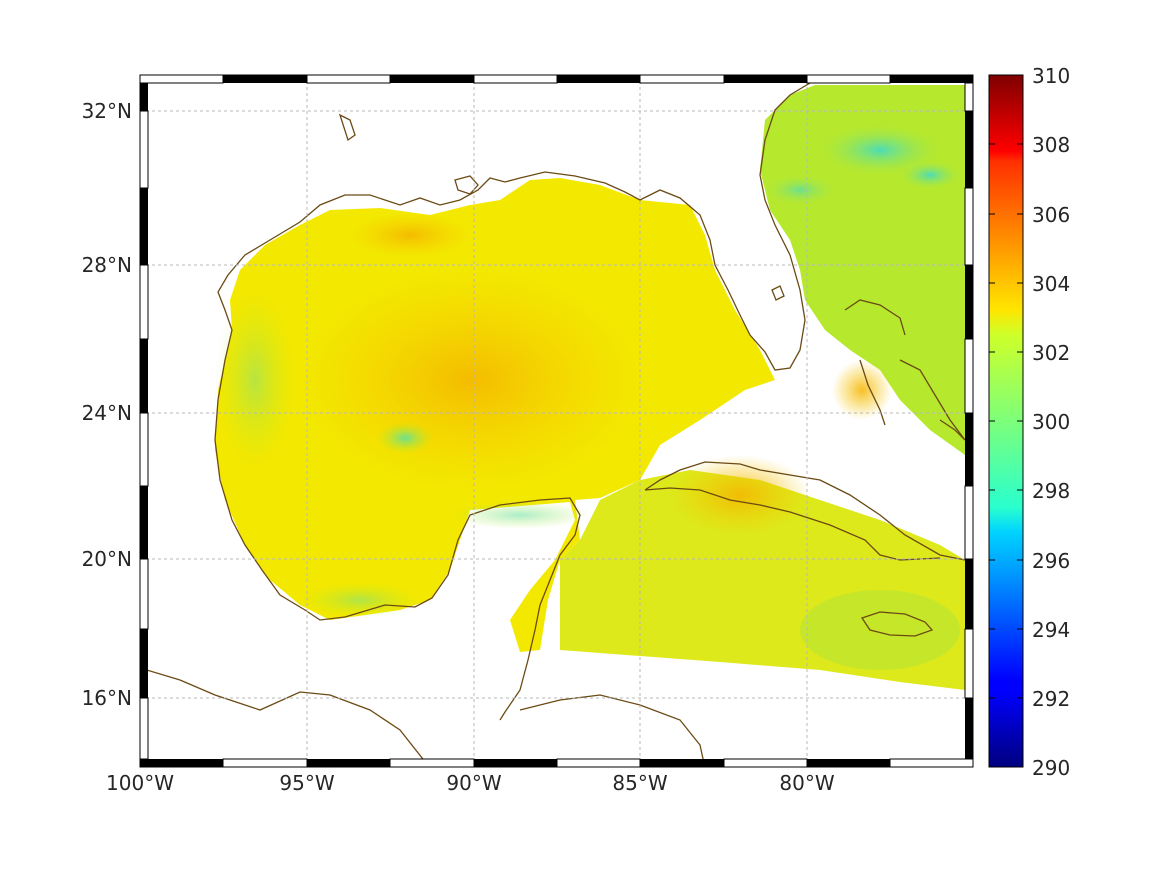 This screenshot has width=1167, height=875. I want to click on colorbar-label-300: 300, so click(1051, 422).